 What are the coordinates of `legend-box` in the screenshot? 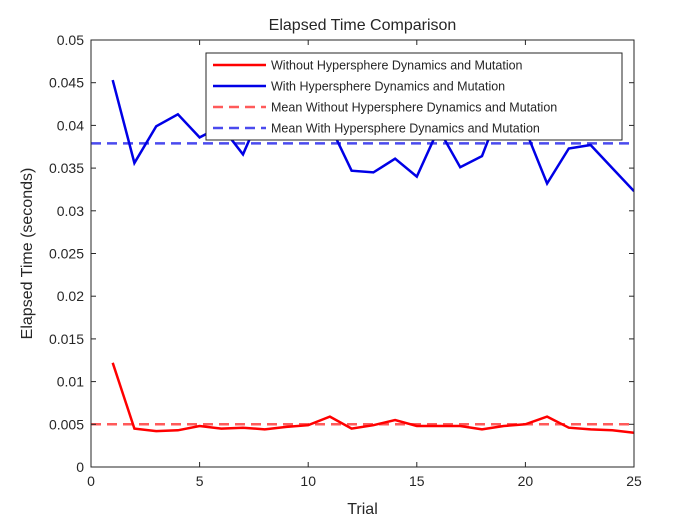 It's located at (414, 96).